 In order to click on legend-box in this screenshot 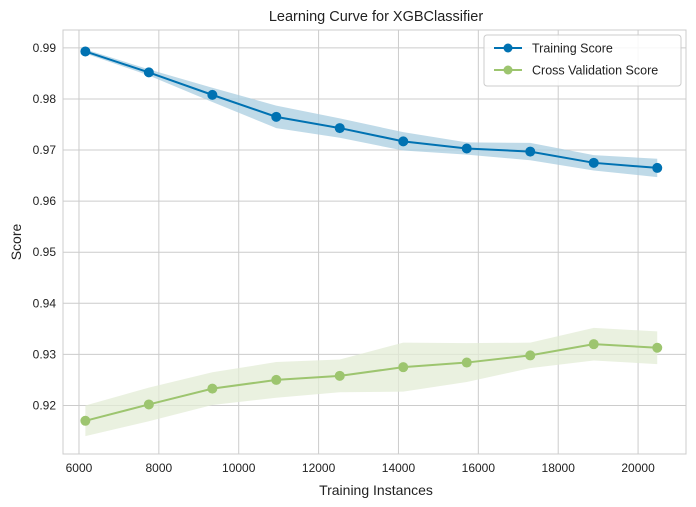, I will do `click(582, 60)`.